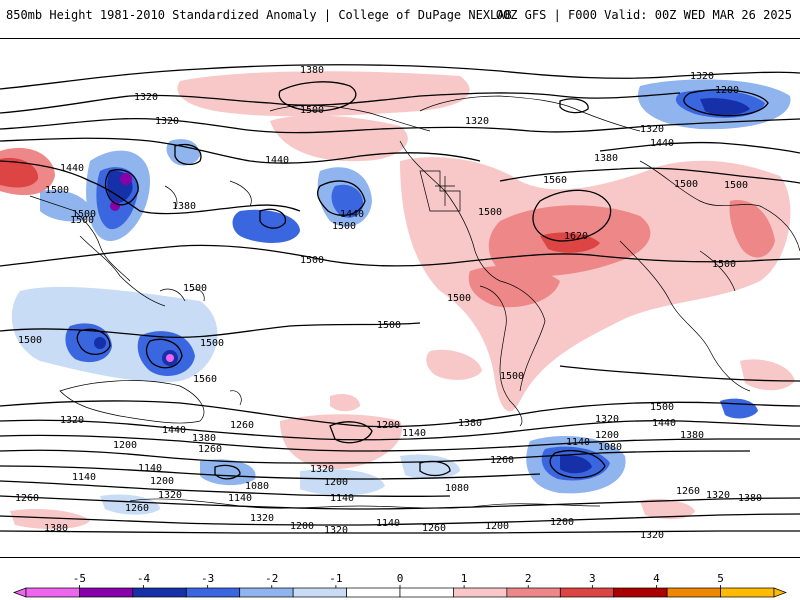  Describe the element at coordinates (271, 578) in the screenshot. I see `colorbar-tick-label: -2` at that location.